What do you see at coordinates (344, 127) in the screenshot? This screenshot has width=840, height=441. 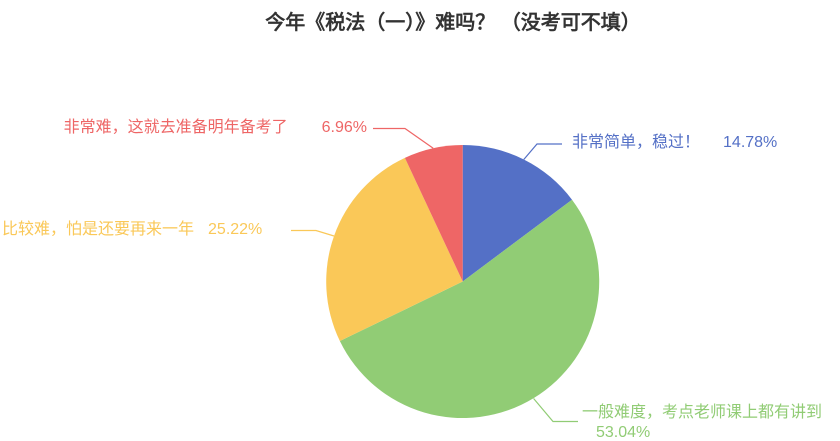 I see `slice-percent-text: 6.96%` at bounding box center [344, 127].